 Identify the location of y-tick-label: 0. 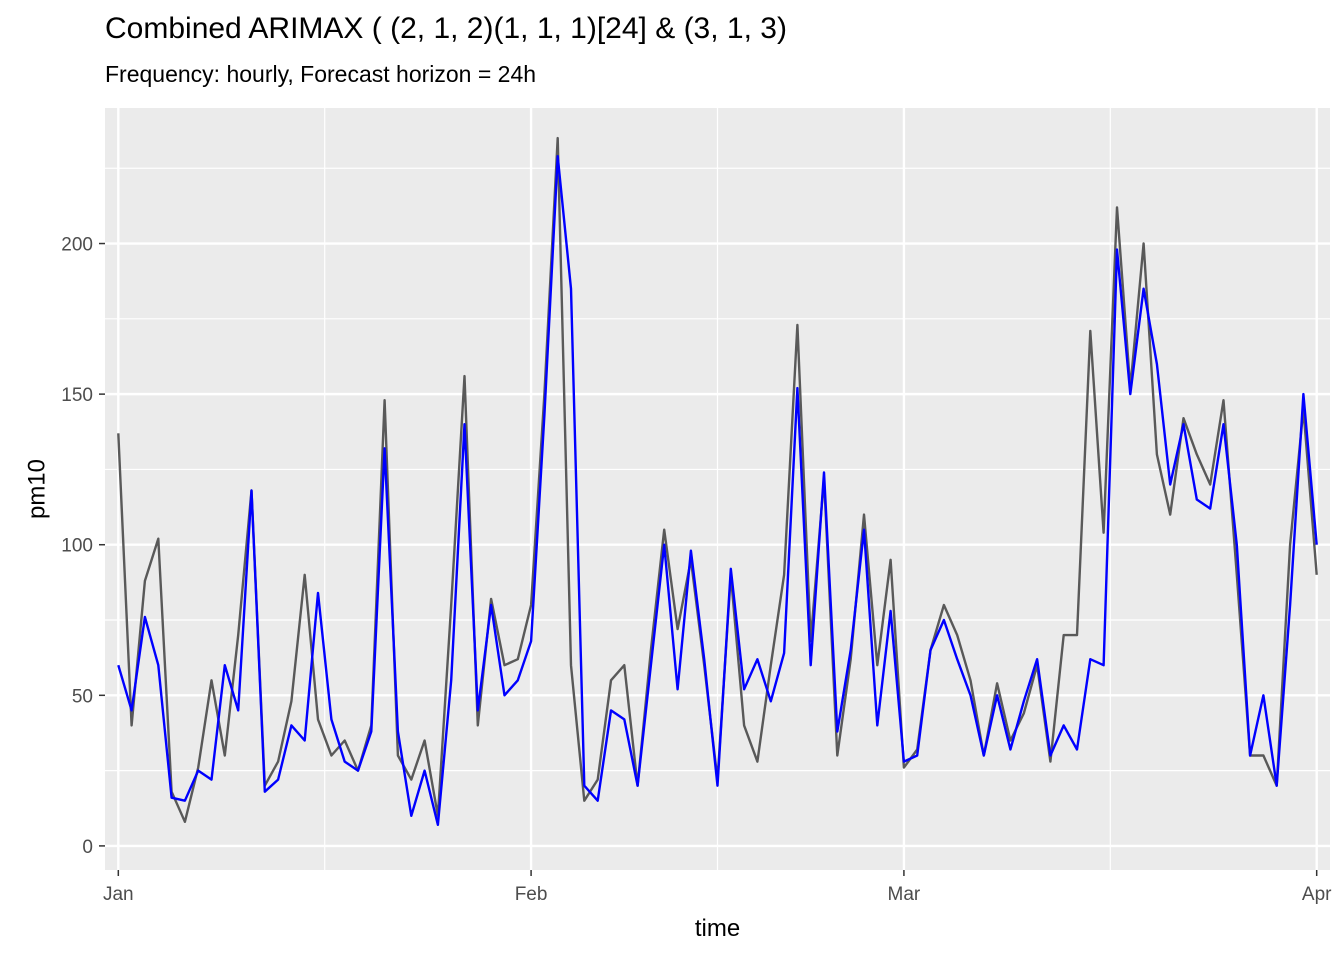
(87, 847).